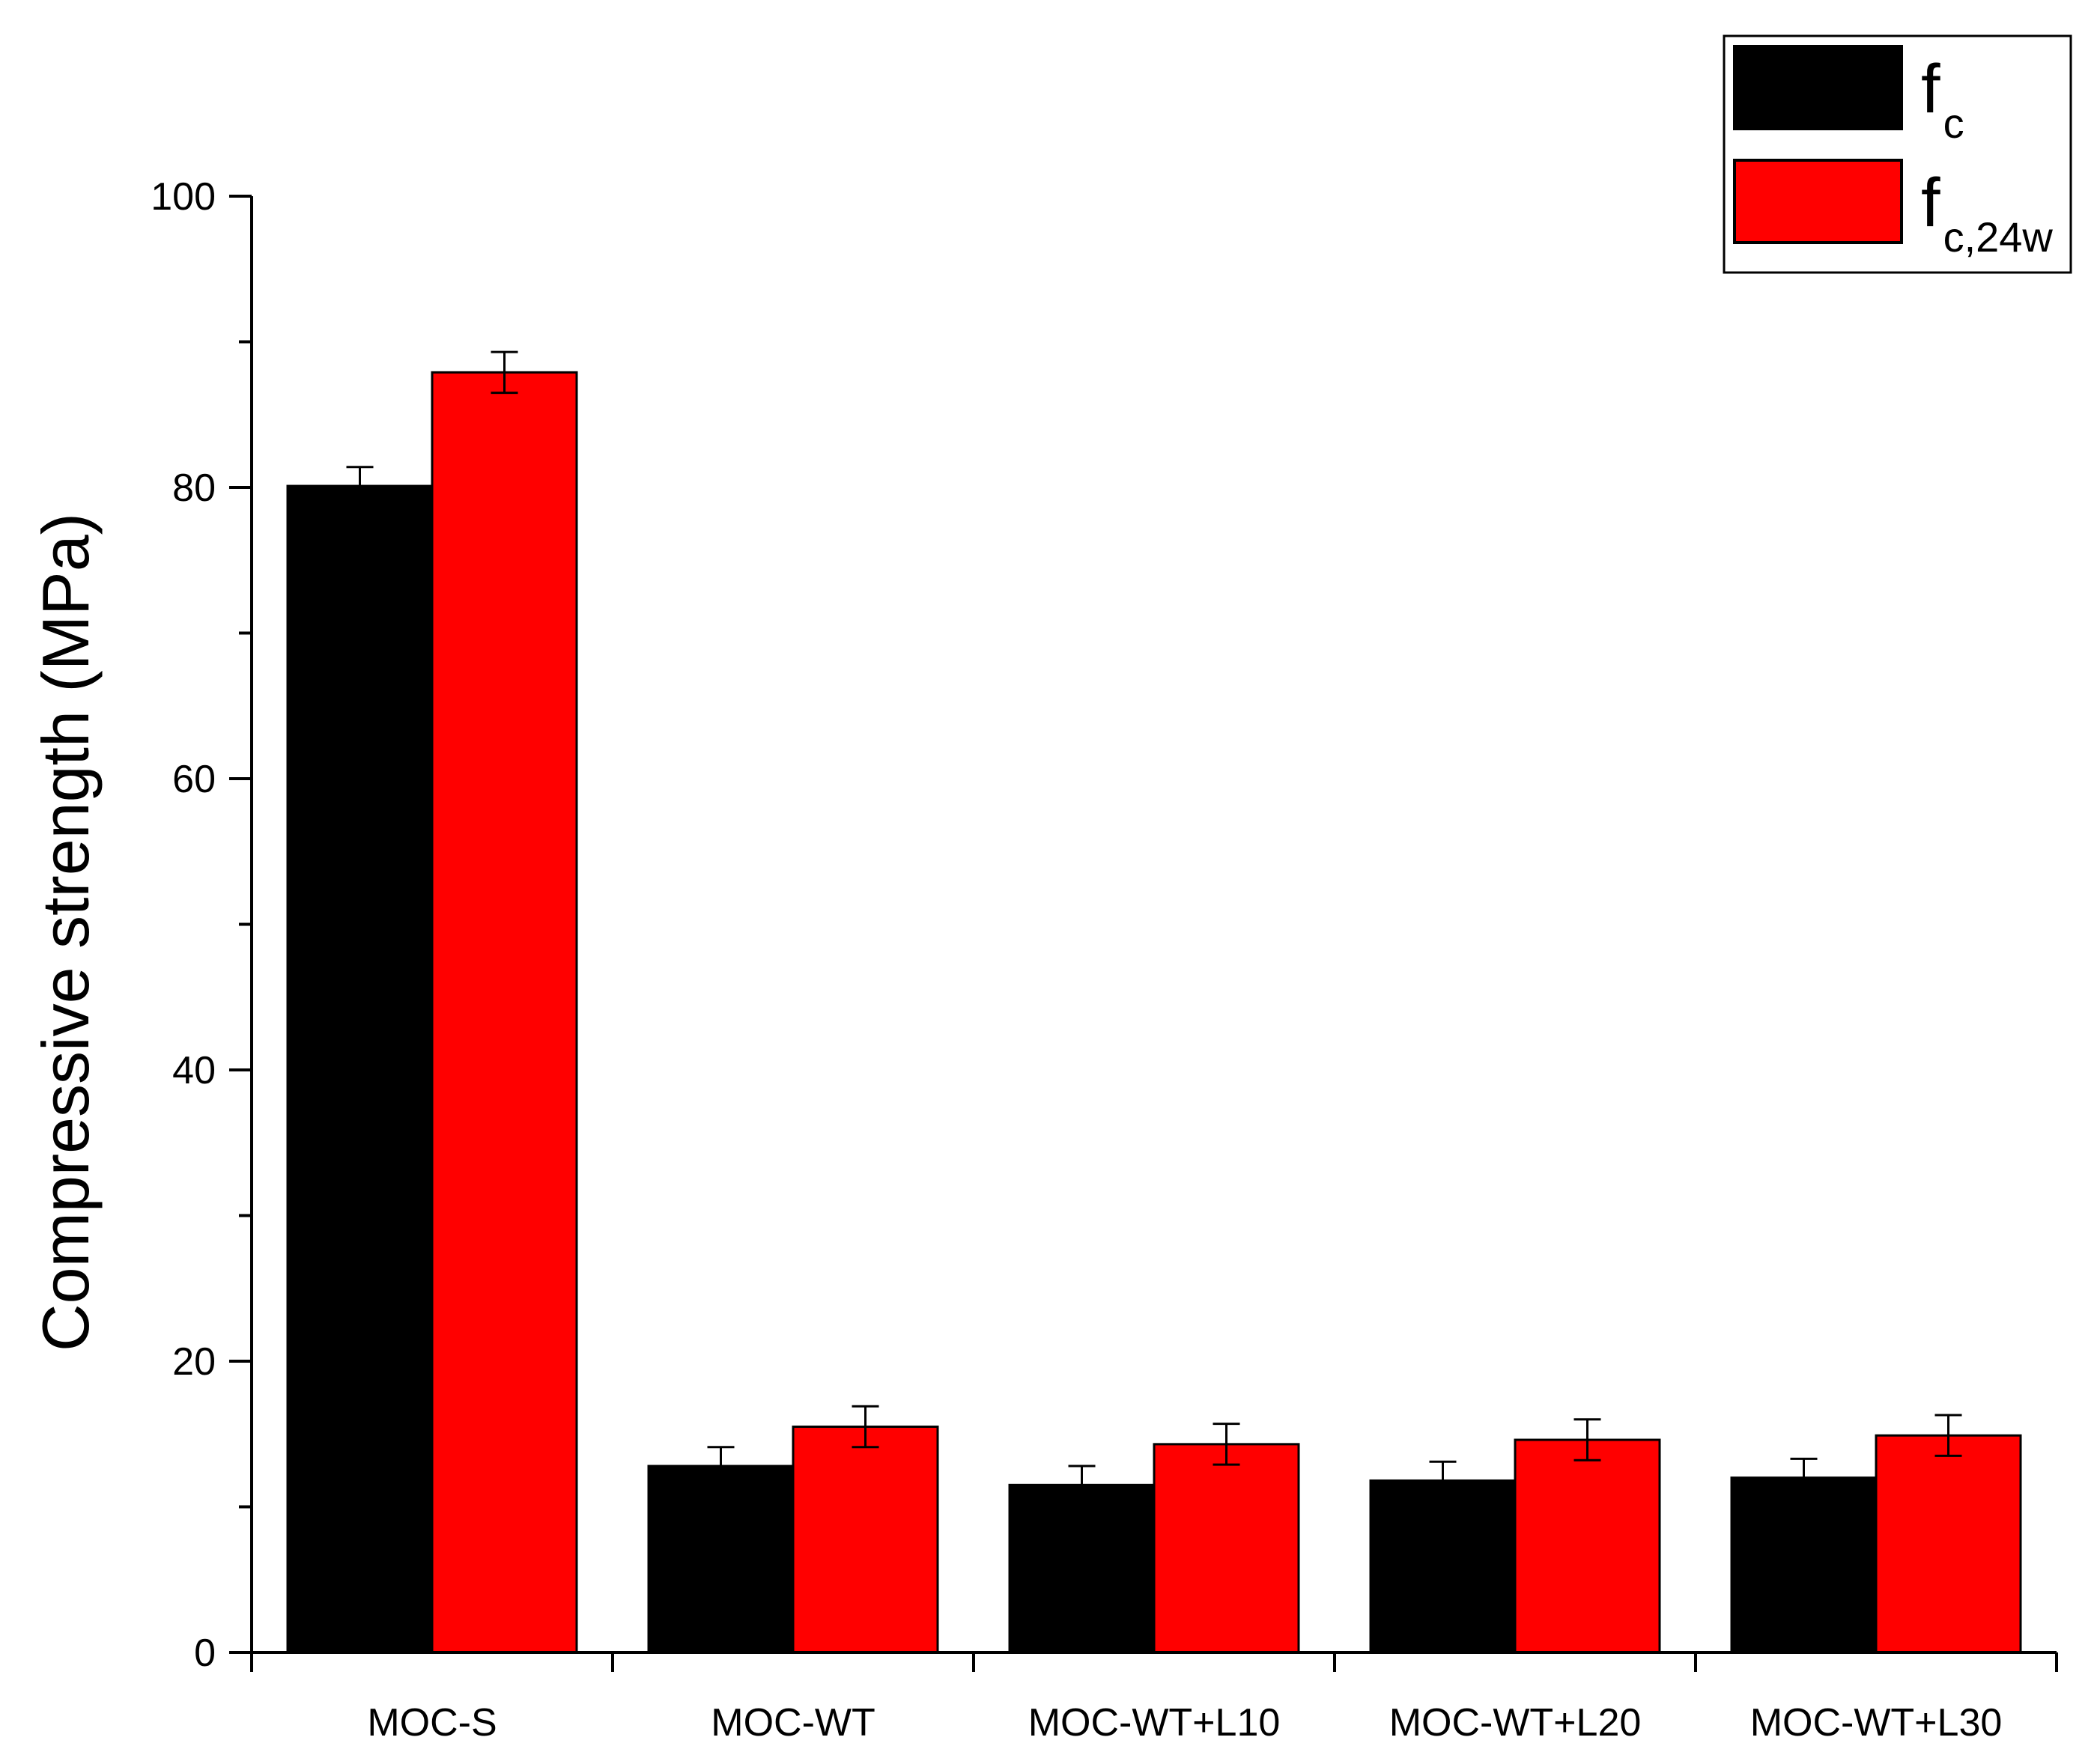 This screenshot has width=2097, height=1764. I want to click on y-tick-label-60: 60, so click(194, 779).